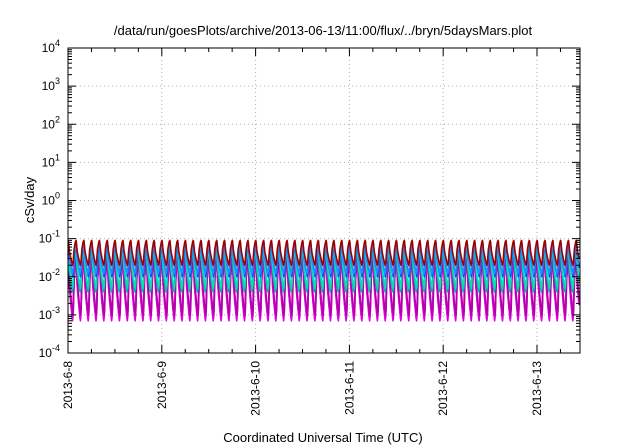 Image resolution: width=640 pixels, height=448 pixels. Describe the element at coordinates (57, 81) in the screenshot. I see `y-tick-exponent: 3` at that location.